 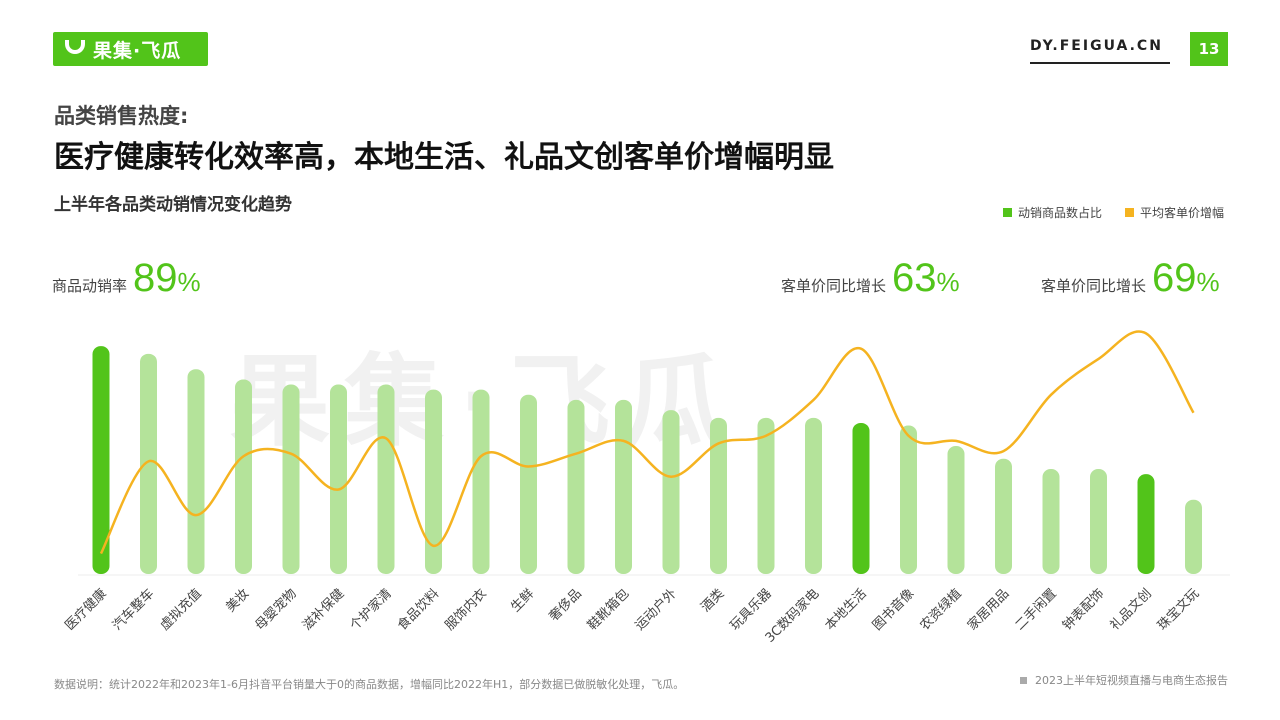 I want to click on callout-value: 63, so click(x=914, y=278).